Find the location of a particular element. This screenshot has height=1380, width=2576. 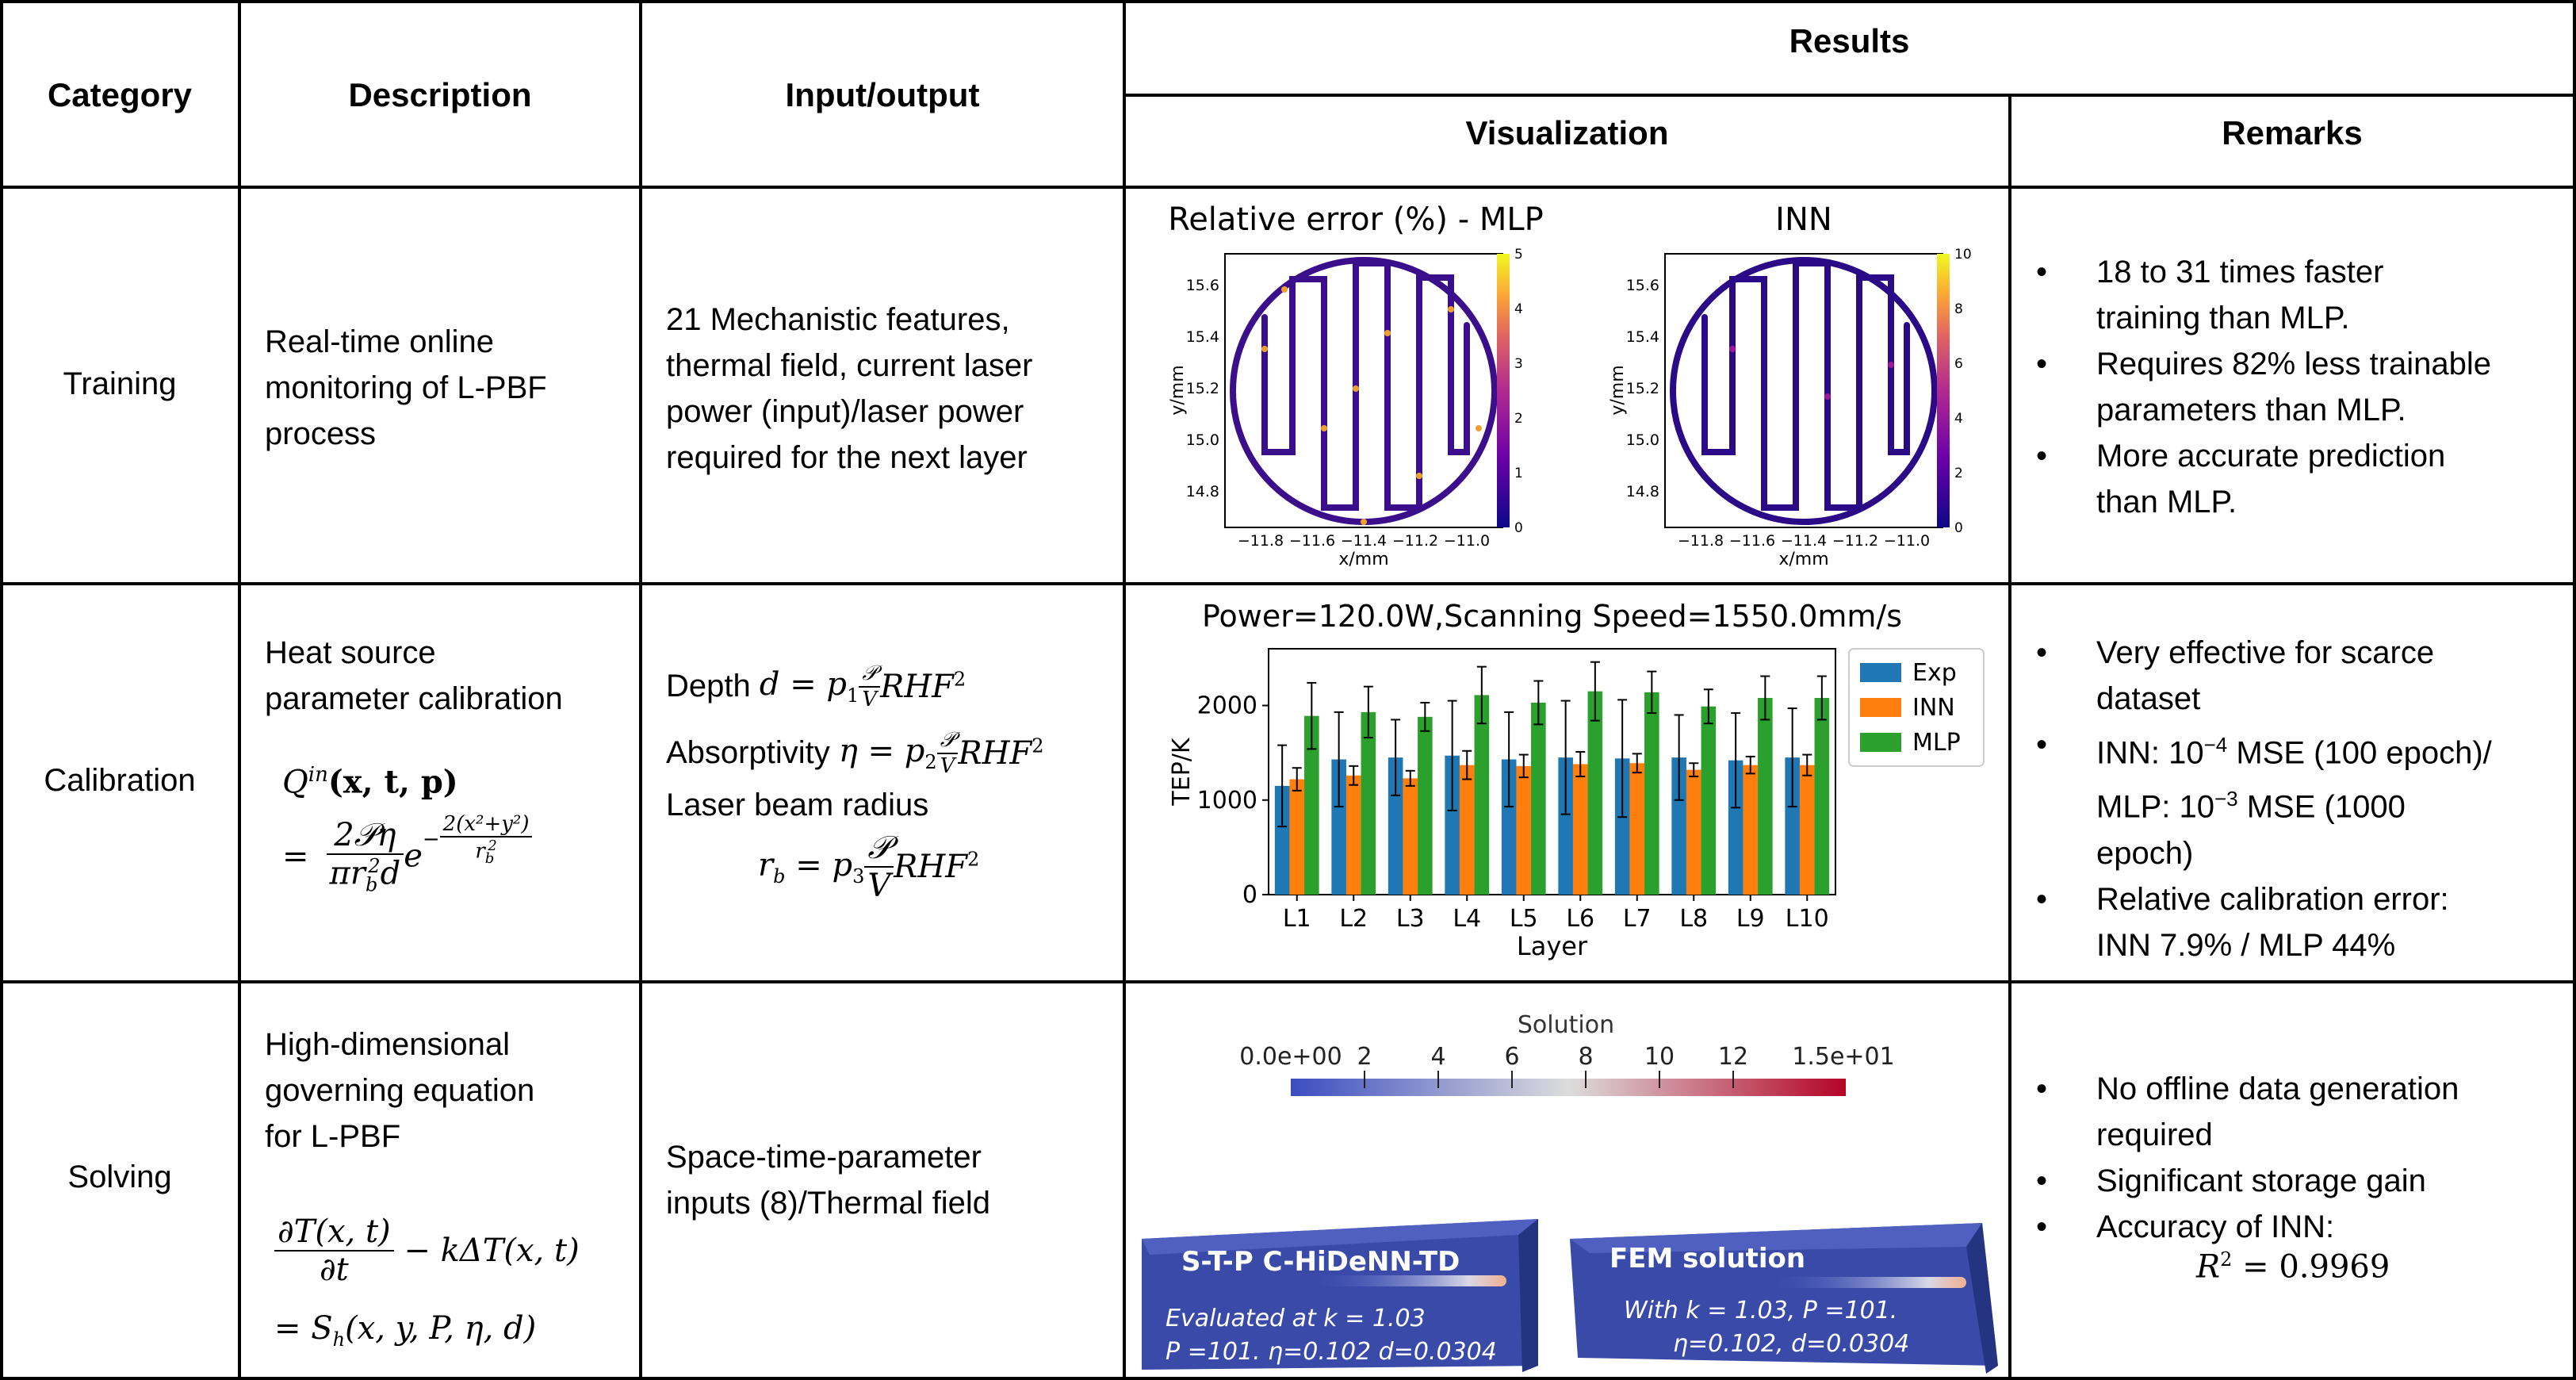

svg-text: 15.4 is located at coordinates (1202, 337).